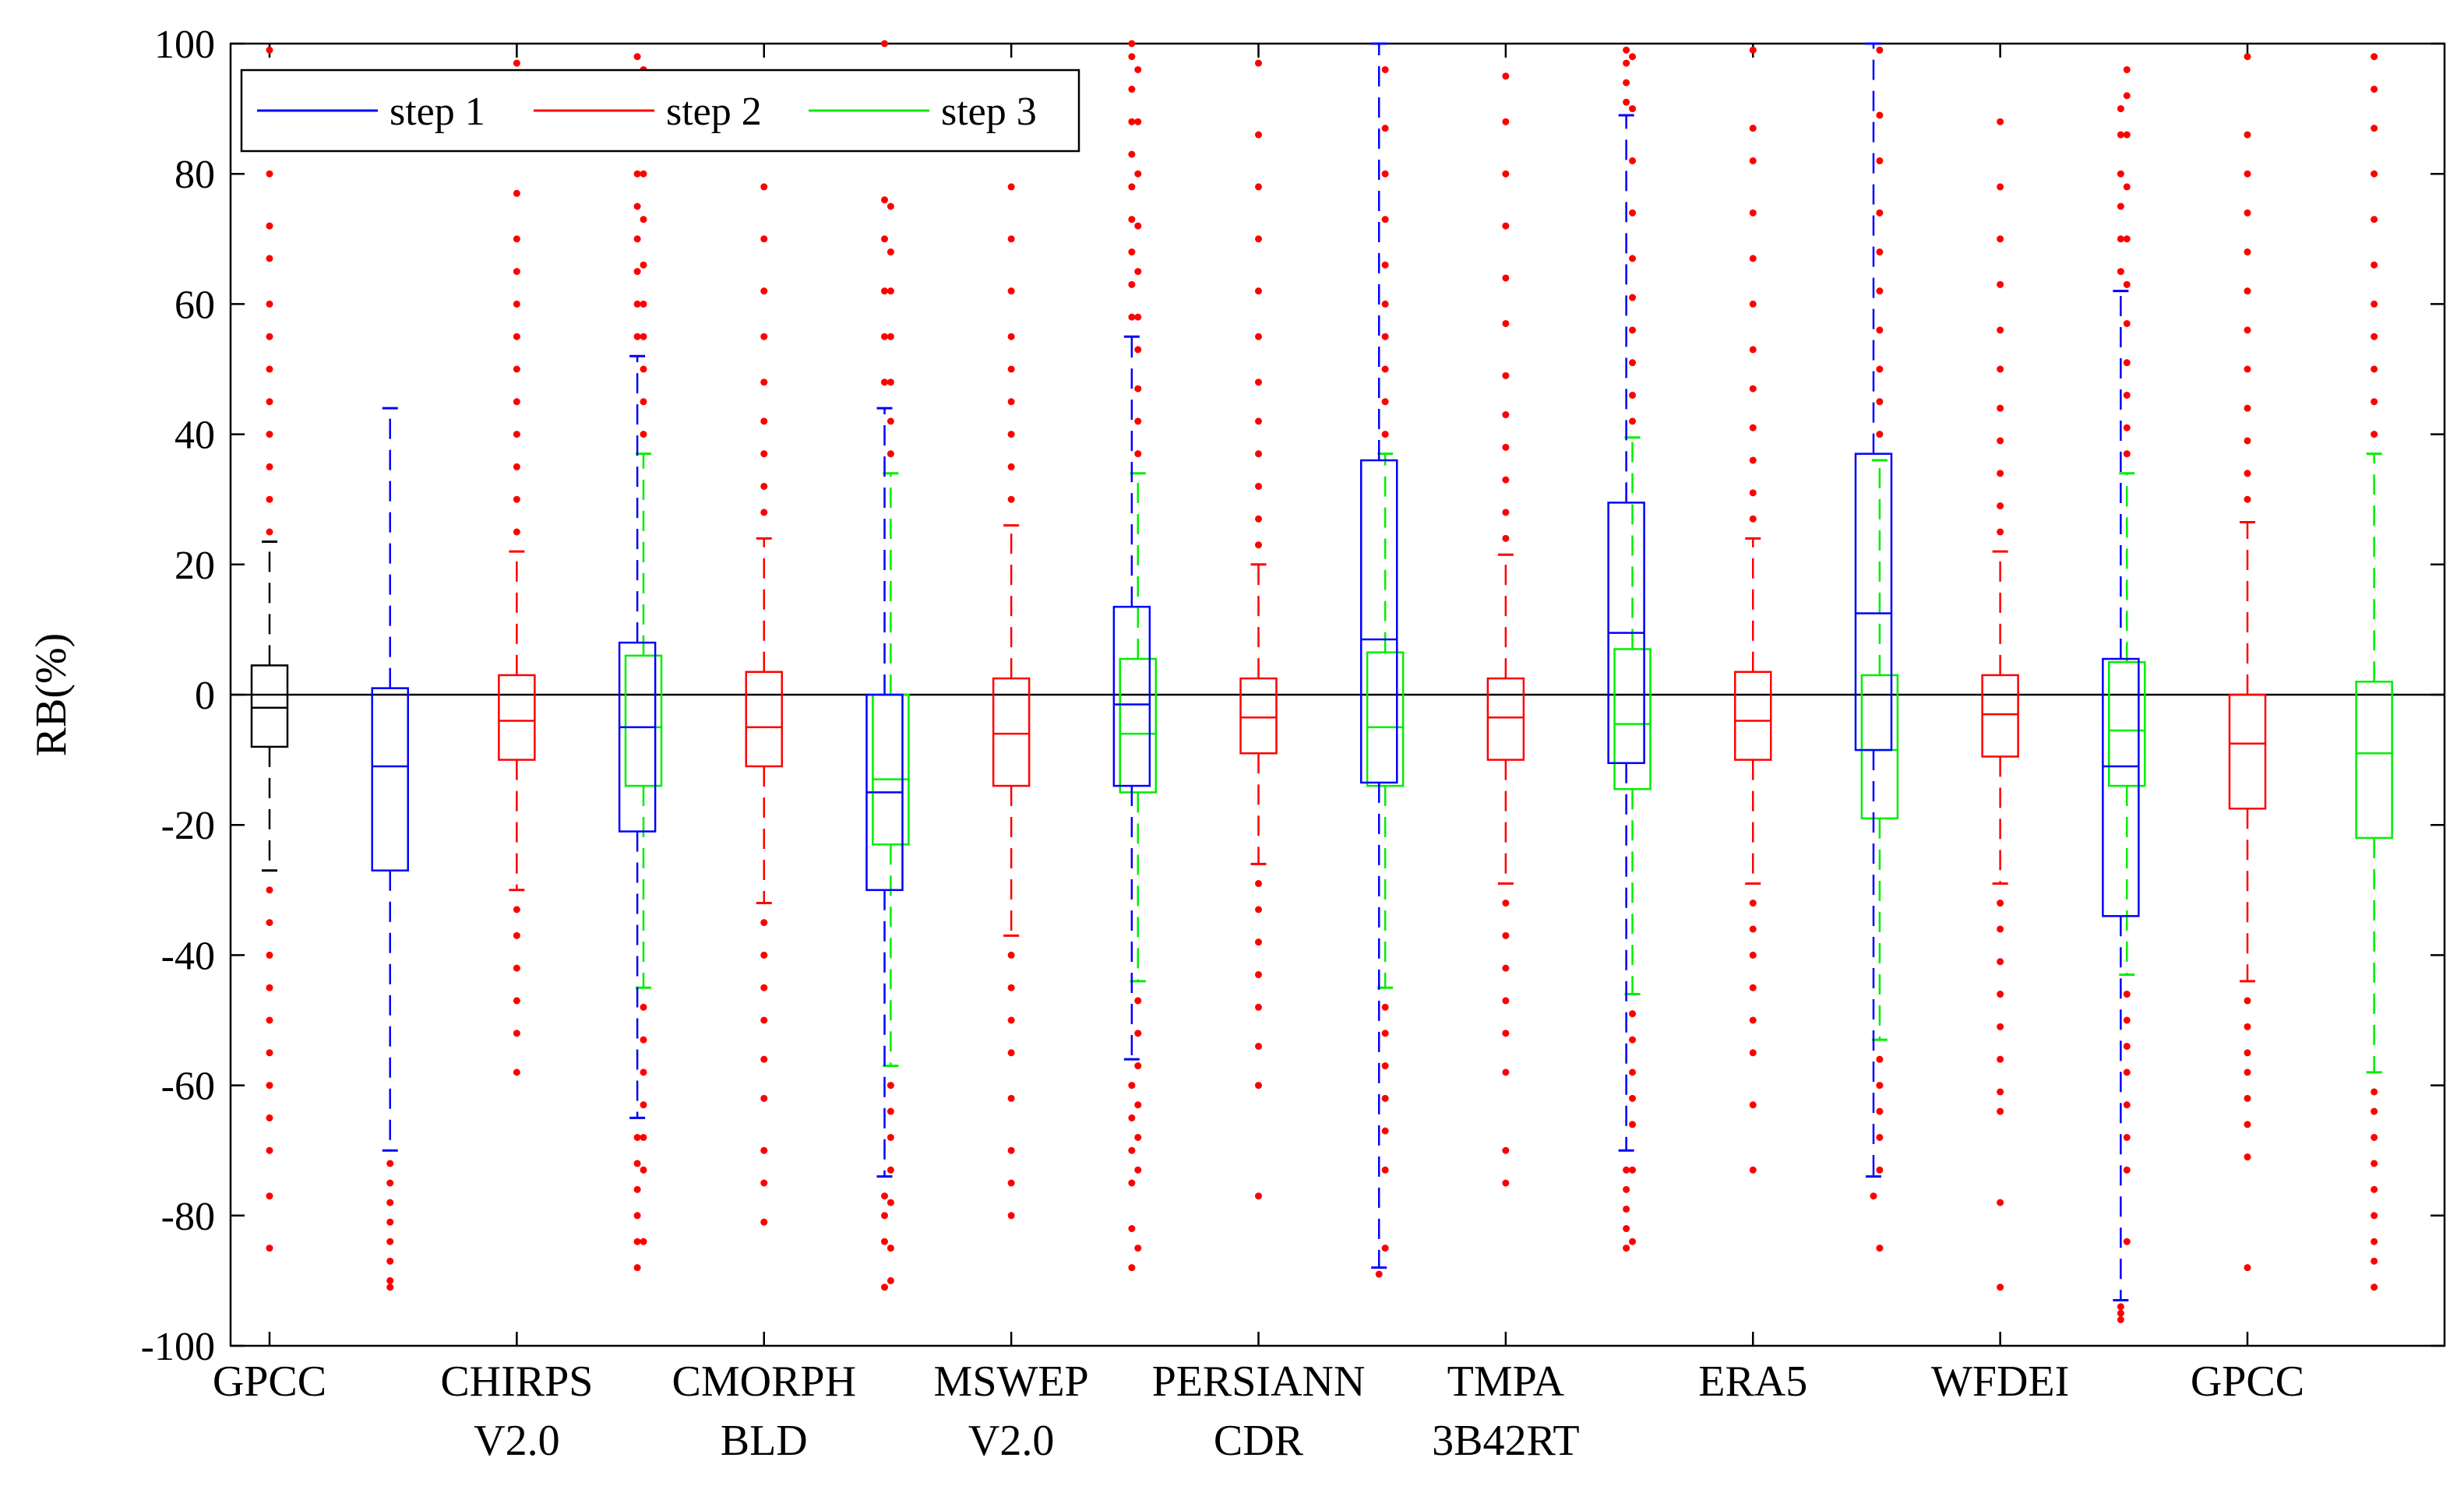 The height and width of the screenshot is (1507, 2464). Describe the element at coordinates (1259, 1381) in the screenshot. I see `category-label: PERSIANN` at that location.